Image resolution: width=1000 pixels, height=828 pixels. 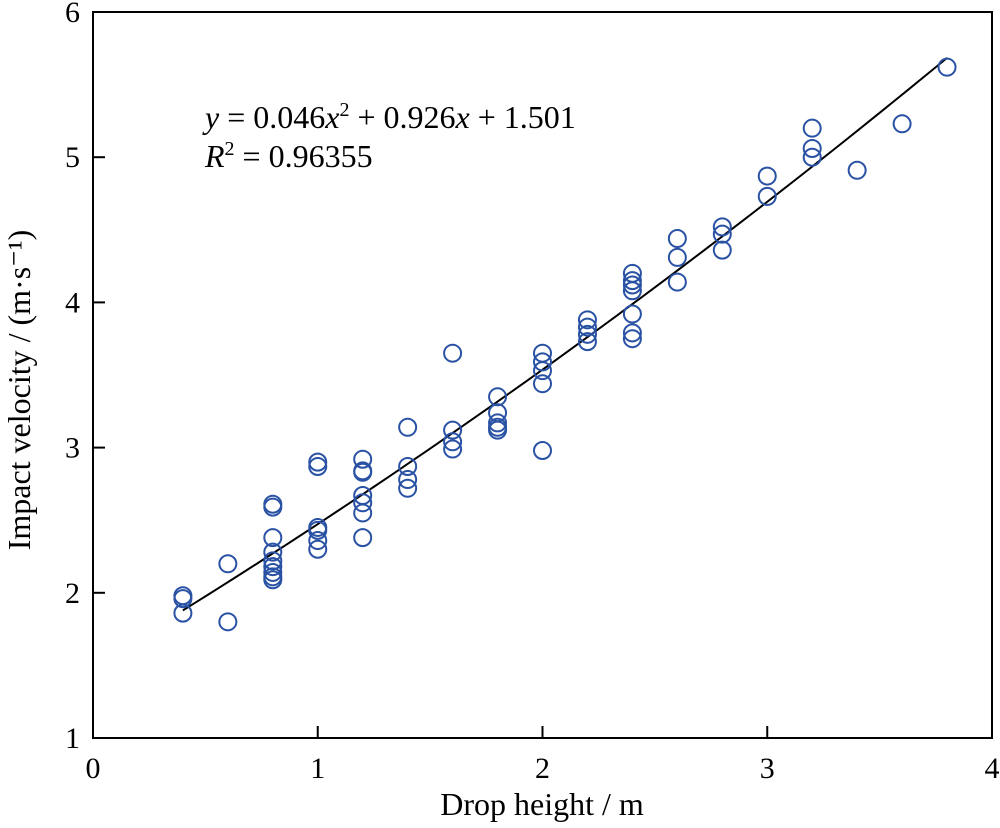 What do you see at coordinates (288, 156) in the screenshot?
I see `r-squared-annotation: R2 = 0.96355` at bounding box center [288, 156].